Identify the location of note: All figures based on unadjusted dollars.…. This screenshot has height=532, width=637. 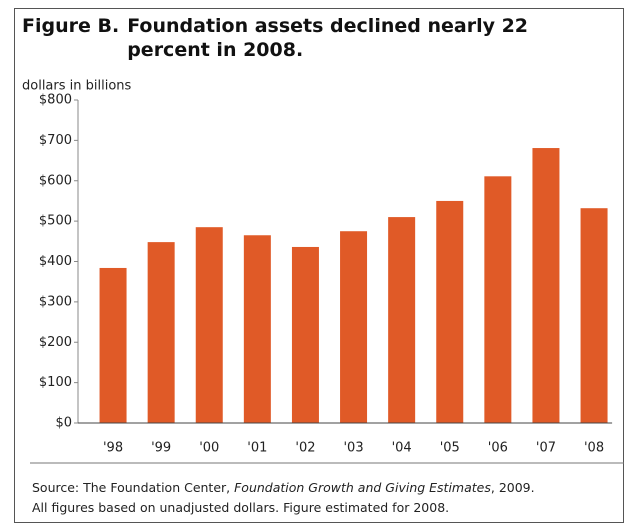
(241, 507).